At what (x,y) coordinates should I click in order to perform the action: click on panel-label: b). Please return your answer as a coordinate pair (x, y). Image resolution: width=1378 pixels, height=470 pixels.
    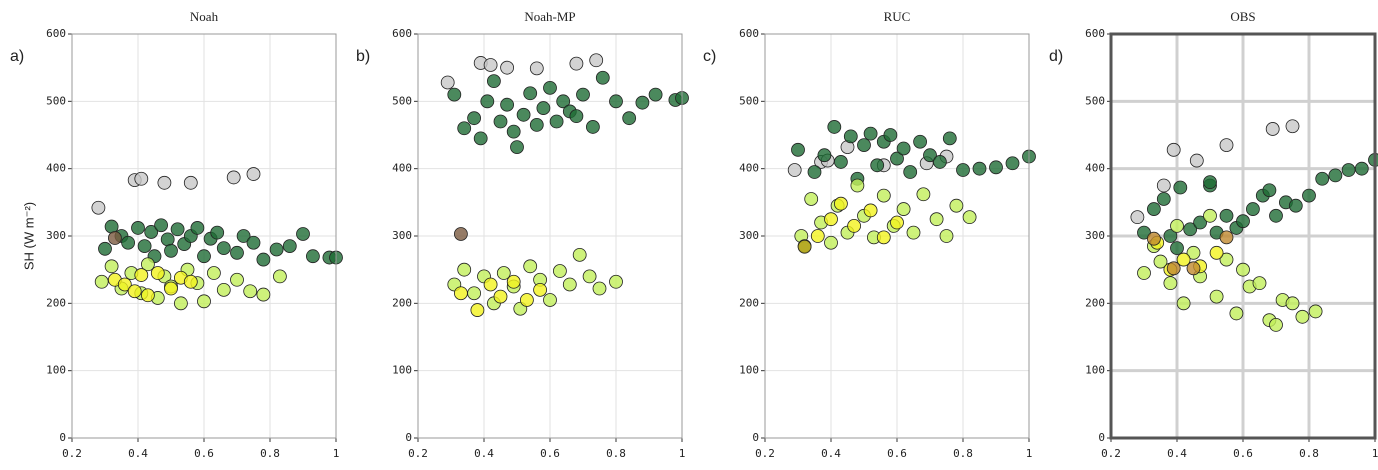
    Looking at the image, I should click on (363, 56).